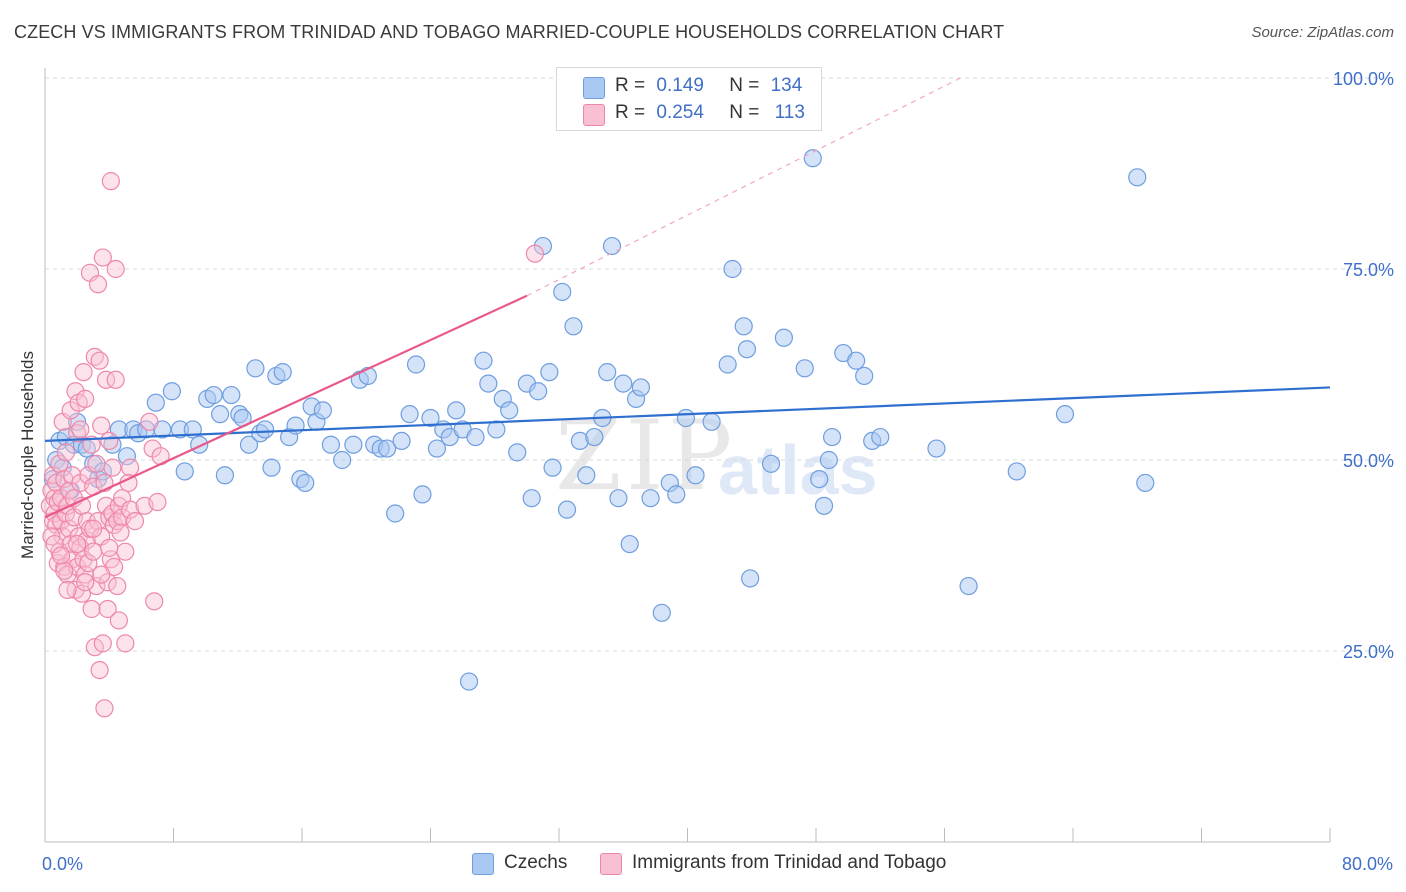  Describe the element at coordinates (536, 862) in the screenshot. I see `bottom-legend-label-czech: Czechs` at that location.